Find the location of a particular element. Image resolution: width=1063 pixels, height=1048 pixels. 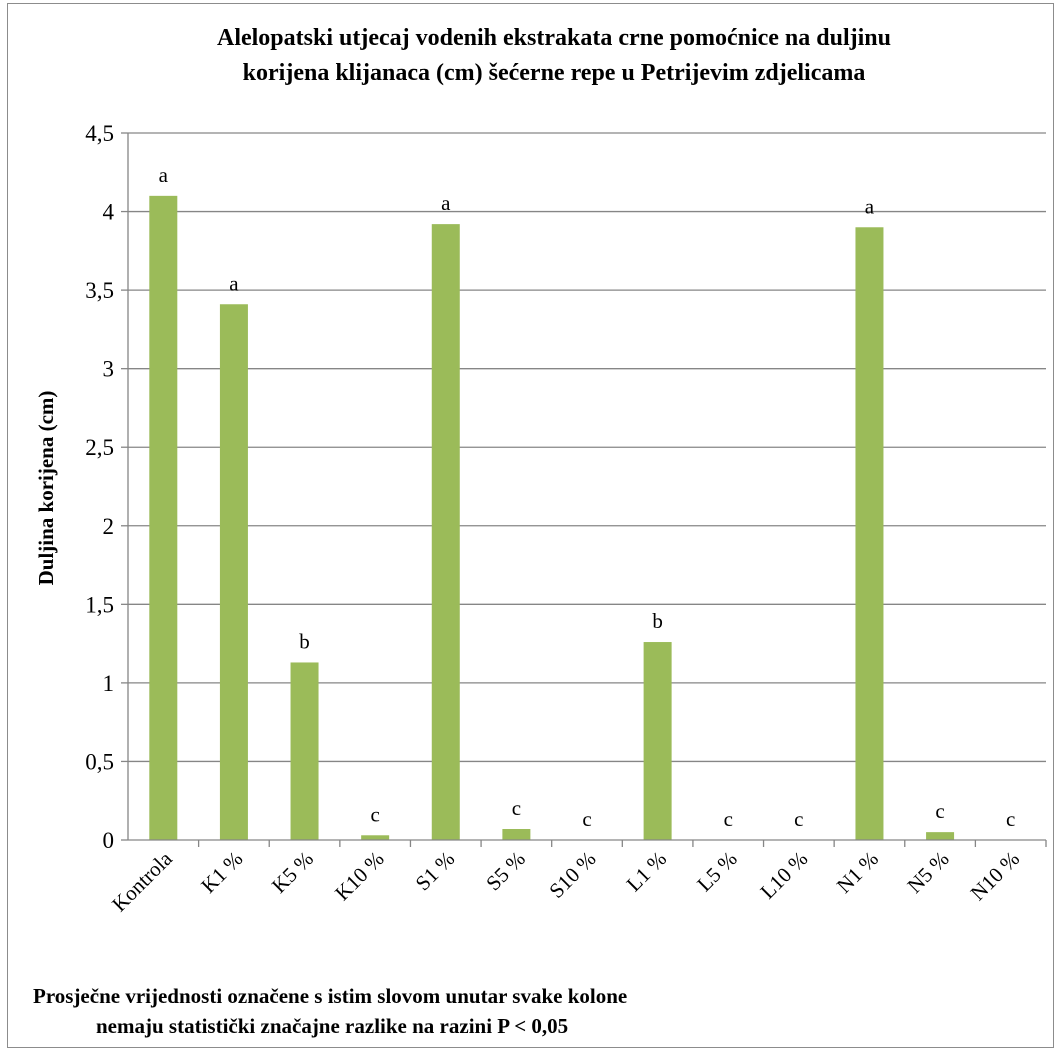

y-axis-label: Duljina korijena (cm) is located at coordinates (46, 488).